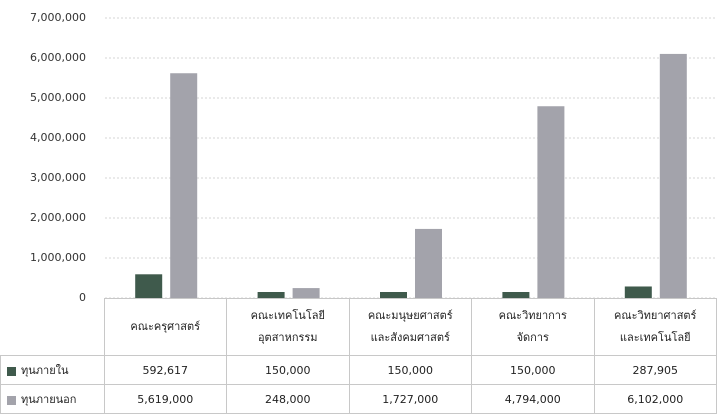  I want to click on y-tick-label: 0, so click(82, 297).